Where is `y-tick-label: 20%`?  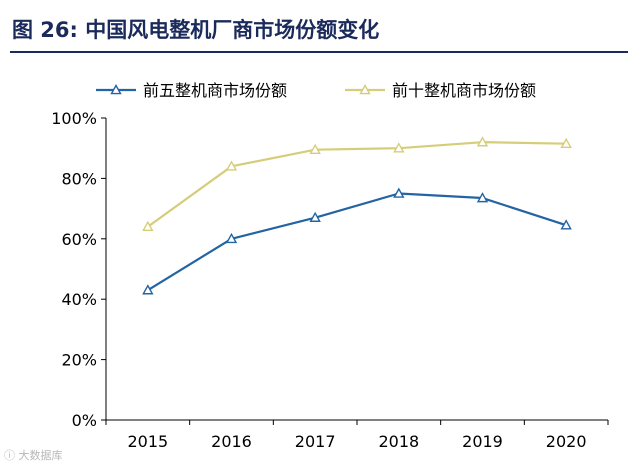
y-tick-label: 20% is located at coordinates (79, 360).